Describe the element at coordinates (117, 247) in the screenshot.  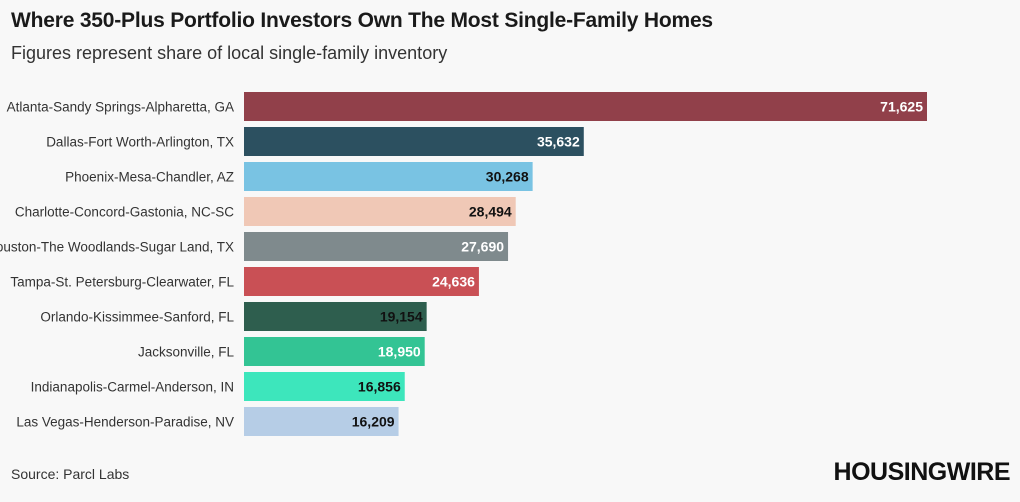
I see `category-label: Houston-The Woodlands-Sugar Land, TX` at that location.